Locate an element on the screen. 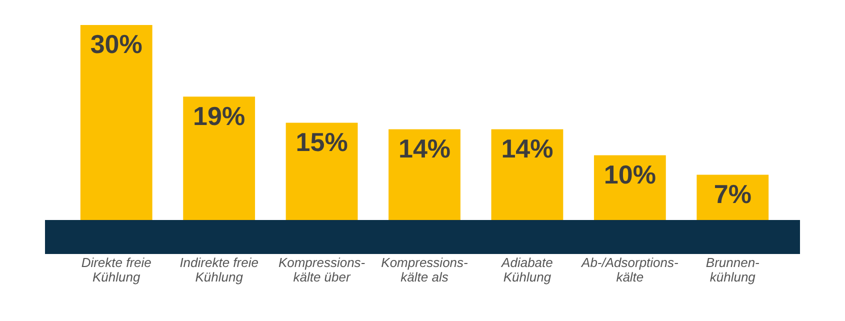 This screenshot has height=321, width=845. data-label: 30% is located at coordinates (116, 44).